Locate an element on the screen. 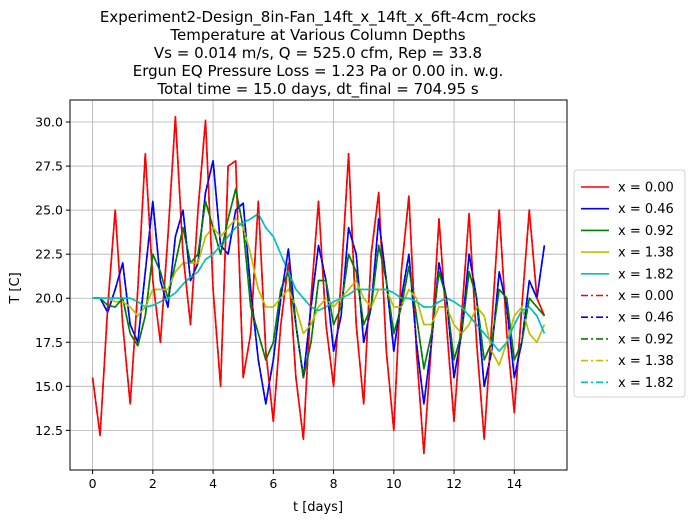 Image resolution: width=692 pixels, height=524 pixels. y-tick-label: 30.0 is located at coordinates (49, 122).